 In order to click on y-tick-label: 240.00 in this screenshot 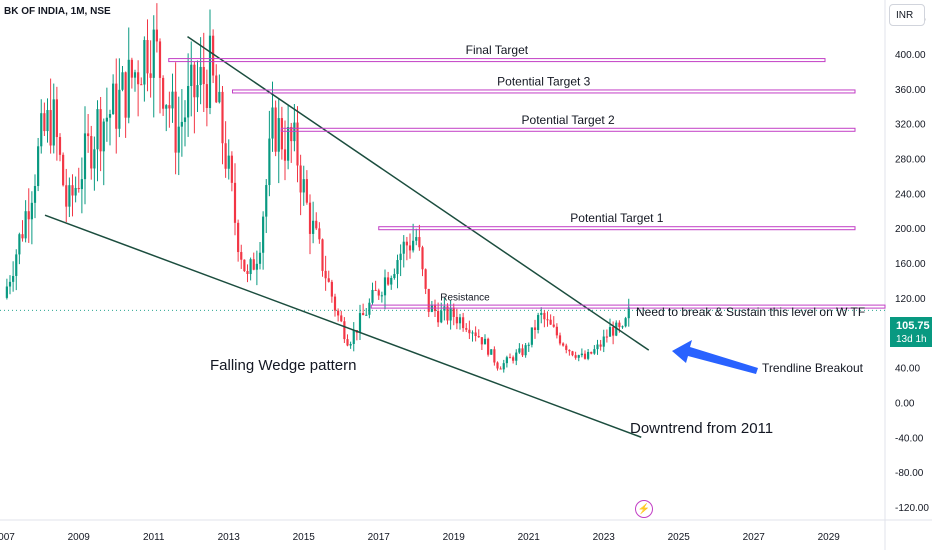, I will do `click(910, 194)`.